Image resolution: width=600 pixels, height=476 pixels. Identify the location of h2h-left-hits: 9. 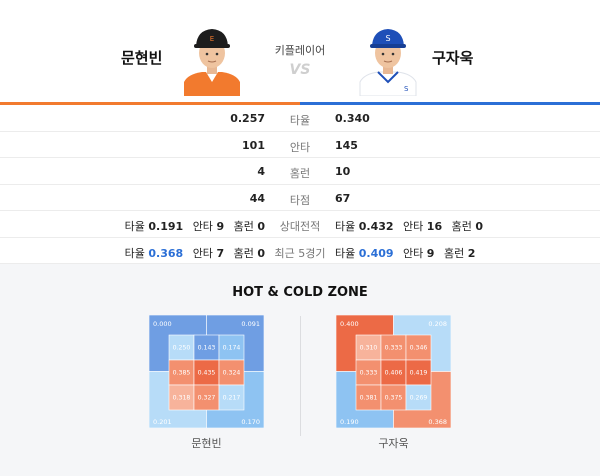
(220, 226).